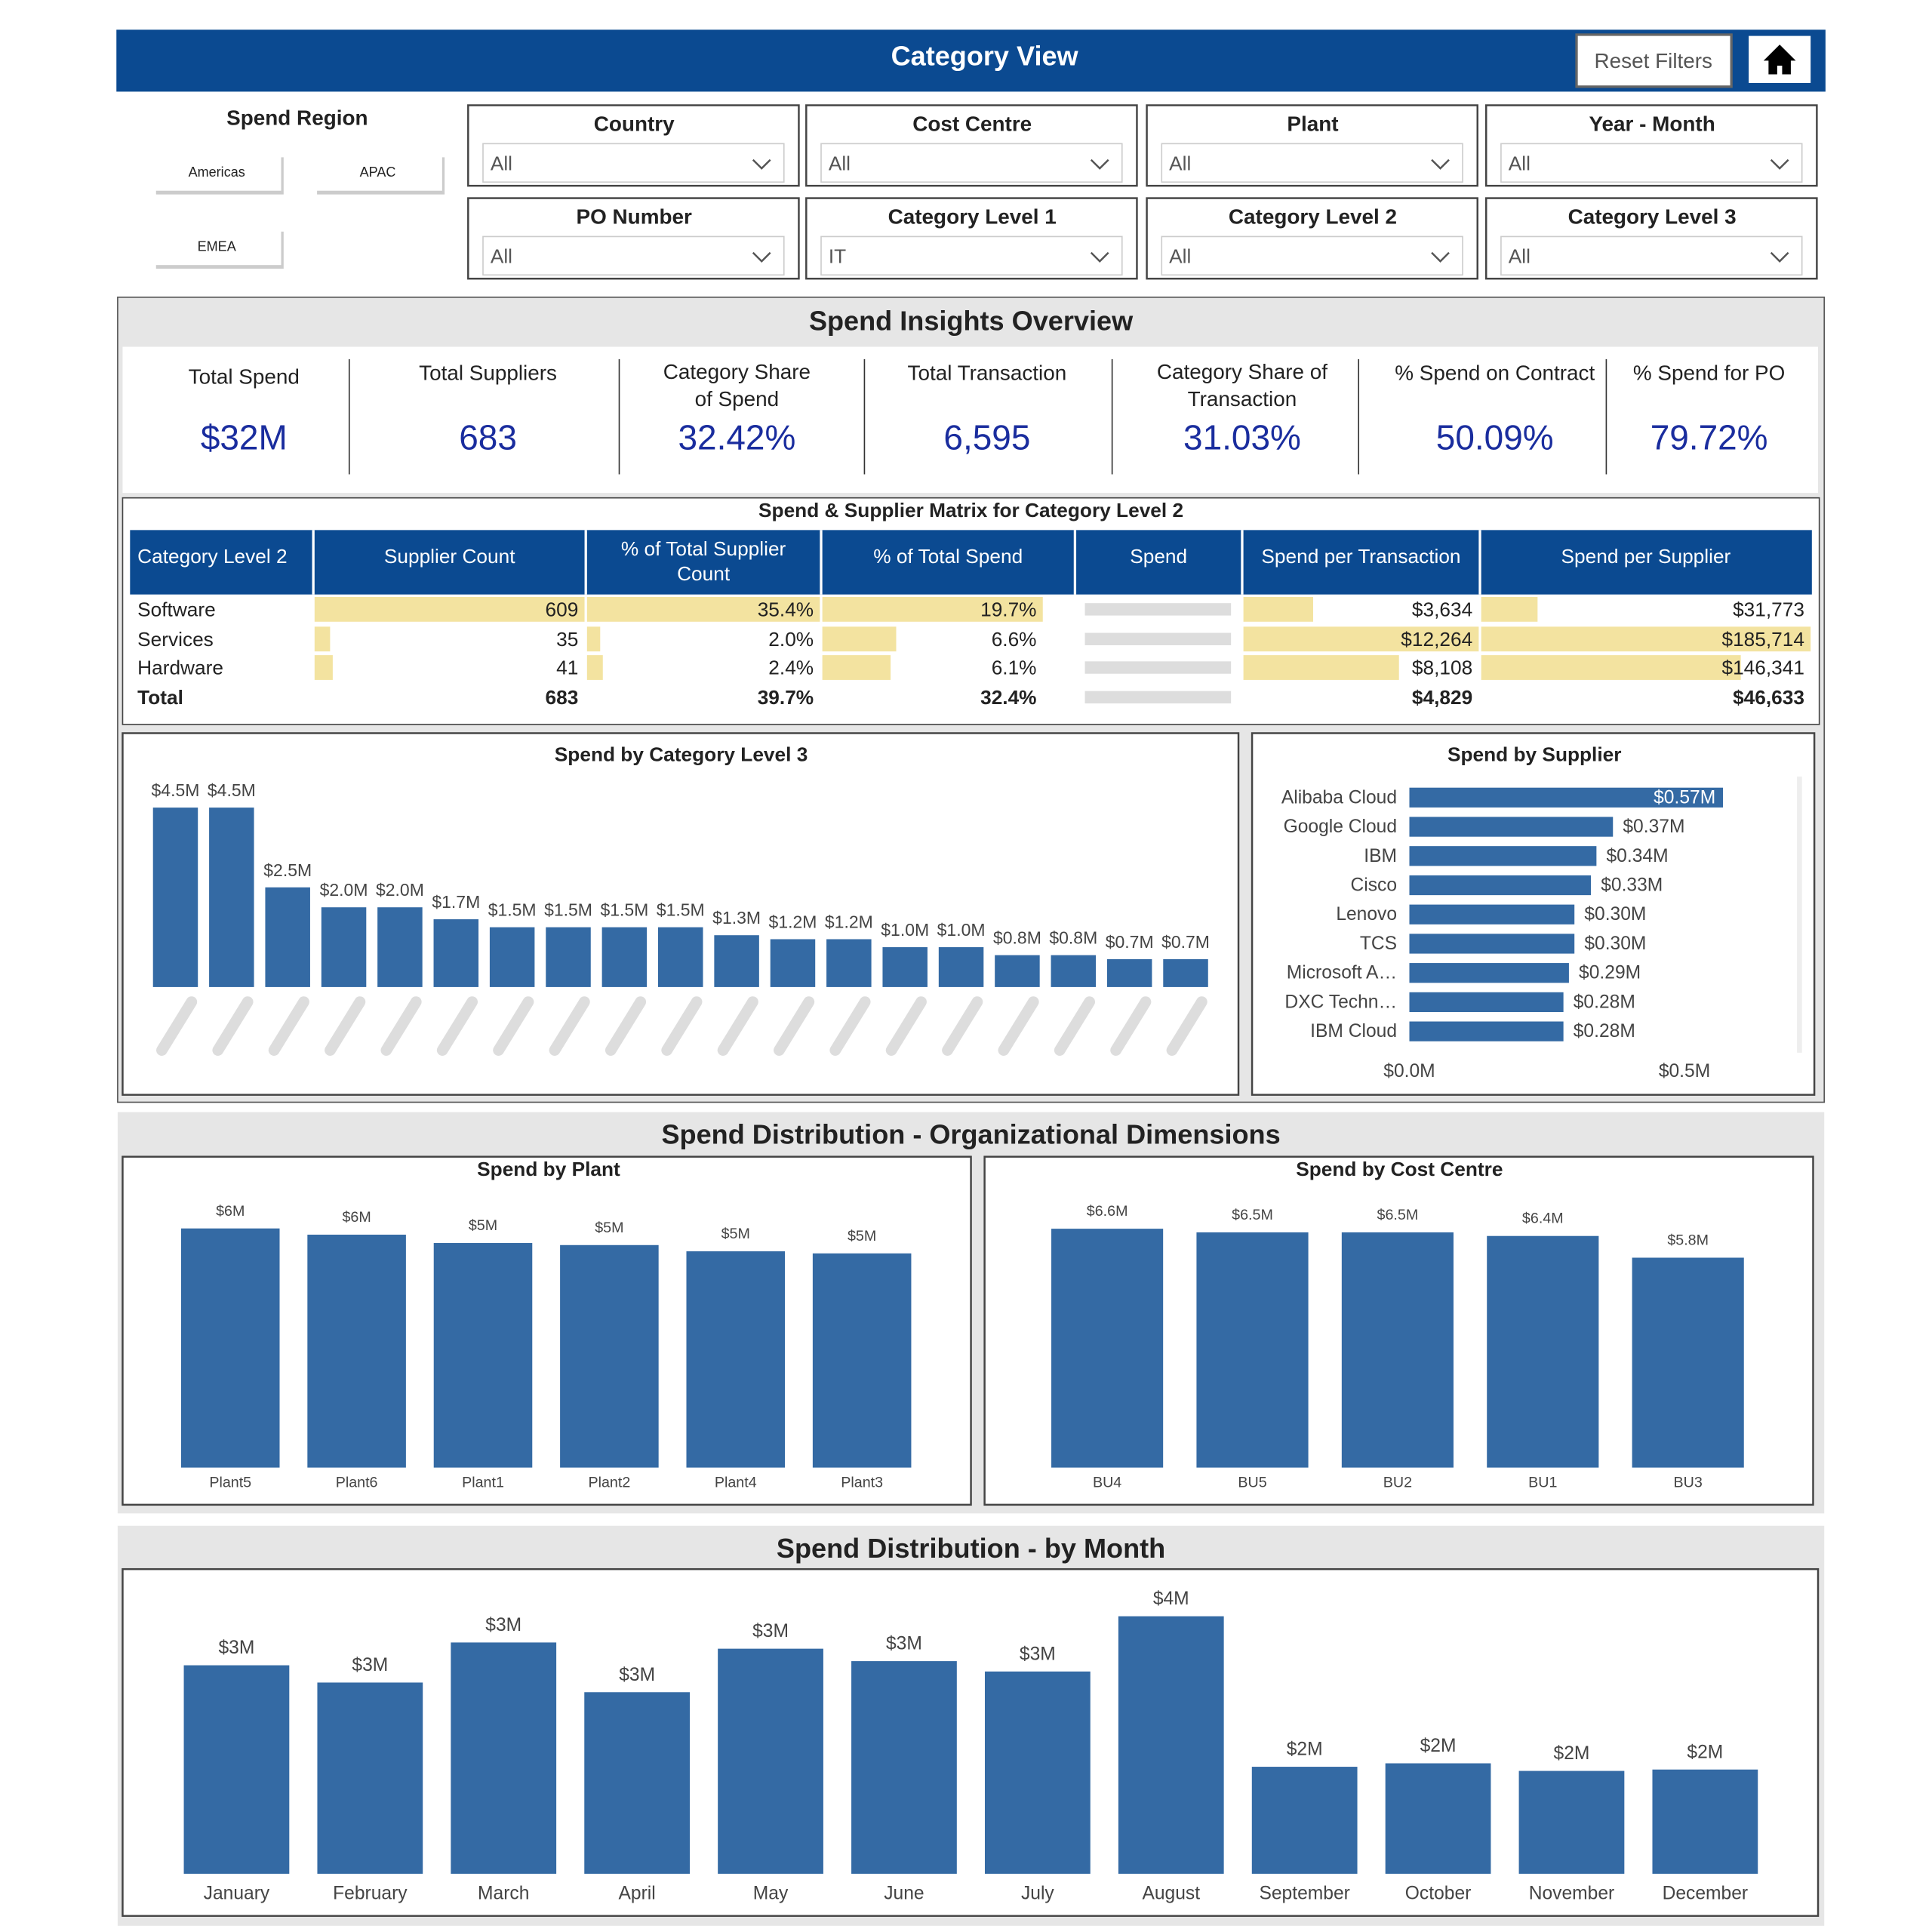 This screenshot has height=1932, width=1932. I want to click on x-tick-label: BU3, so click(1688, 1482).